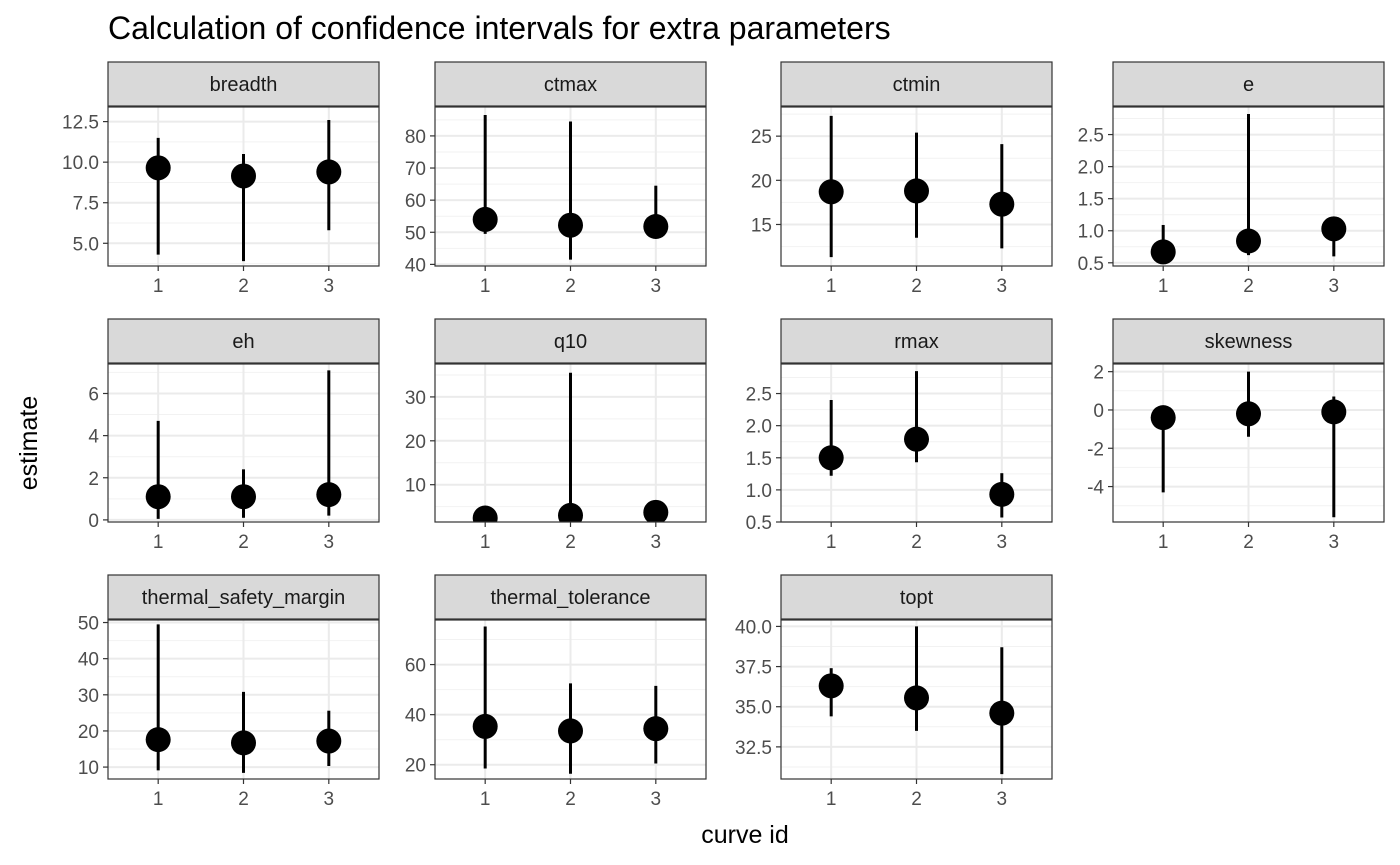  Describe the element at coordinates (415, 137) in the screenshot. I see `y-tick-label: 80` at that location.